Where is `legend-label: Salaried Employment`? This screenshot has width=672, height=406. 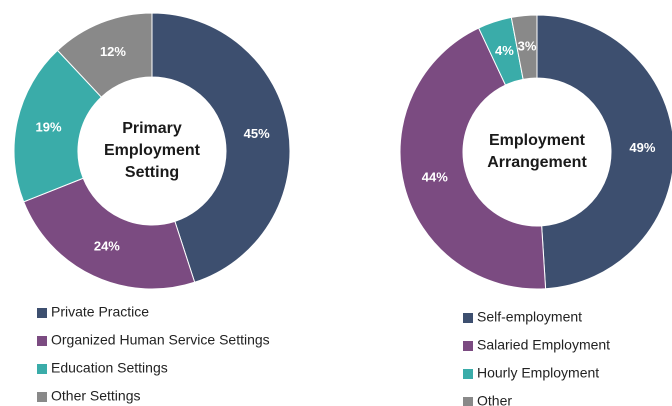
legend-label: Salaried Employment is located at coordinates (543, 345).